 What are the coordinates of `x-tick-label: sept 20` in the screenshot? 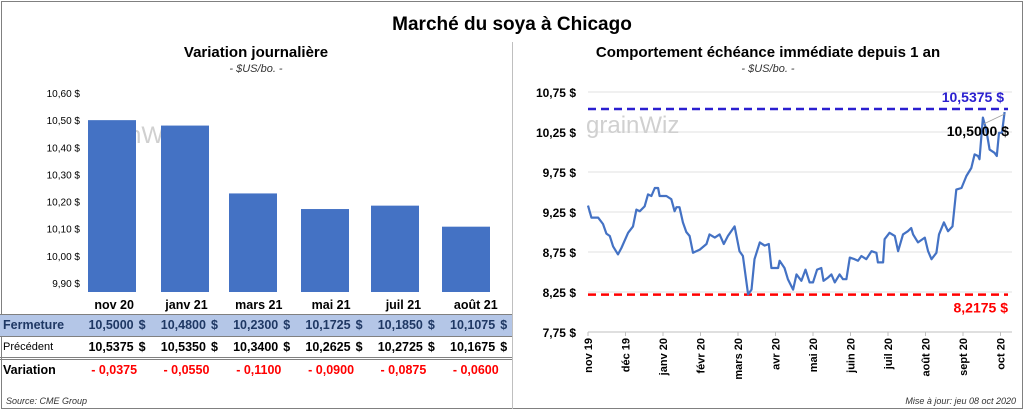 It's located at (964, 357).